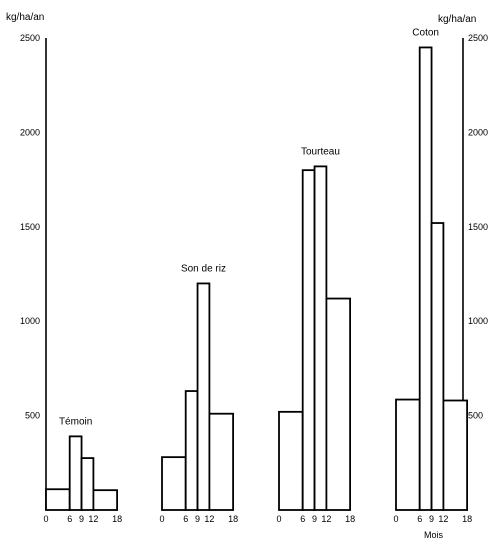  Describe the element at coordinates (475, 416) in the screenshot. I see `y-tick-label-right: 500` at that location.